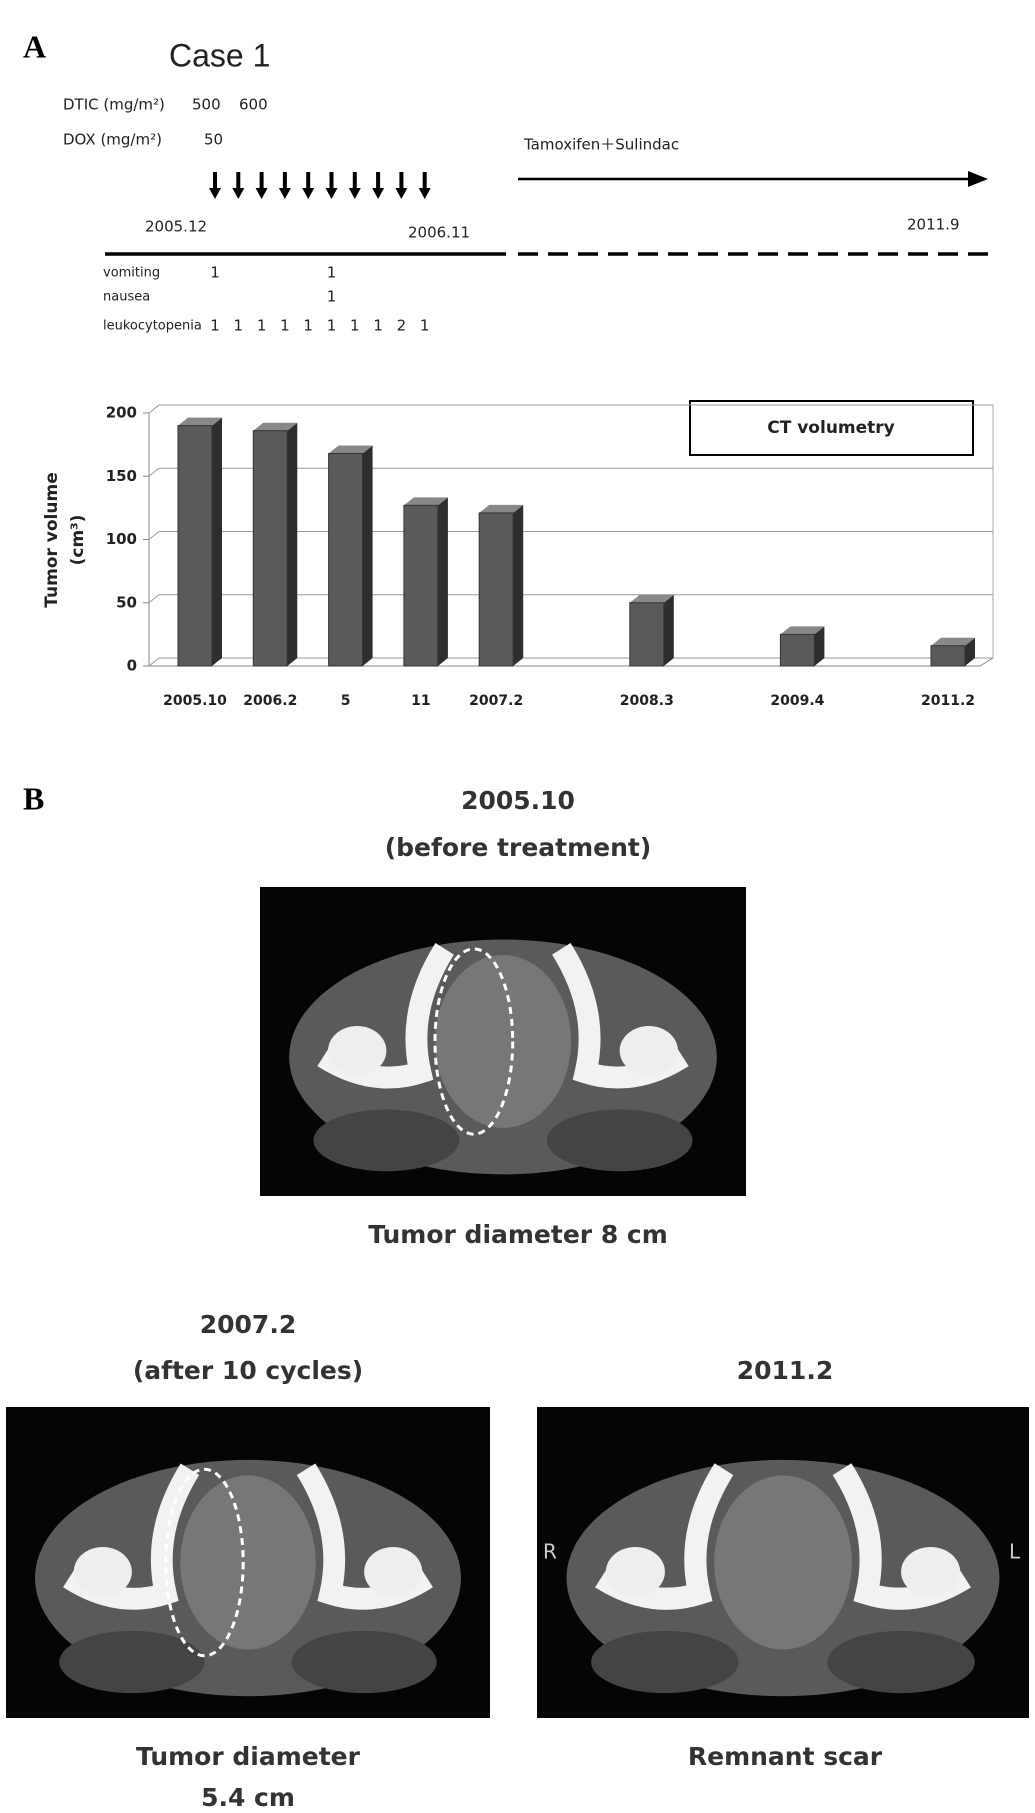  I want to click on x-tick-label: 2006.2, so click(270, 701).